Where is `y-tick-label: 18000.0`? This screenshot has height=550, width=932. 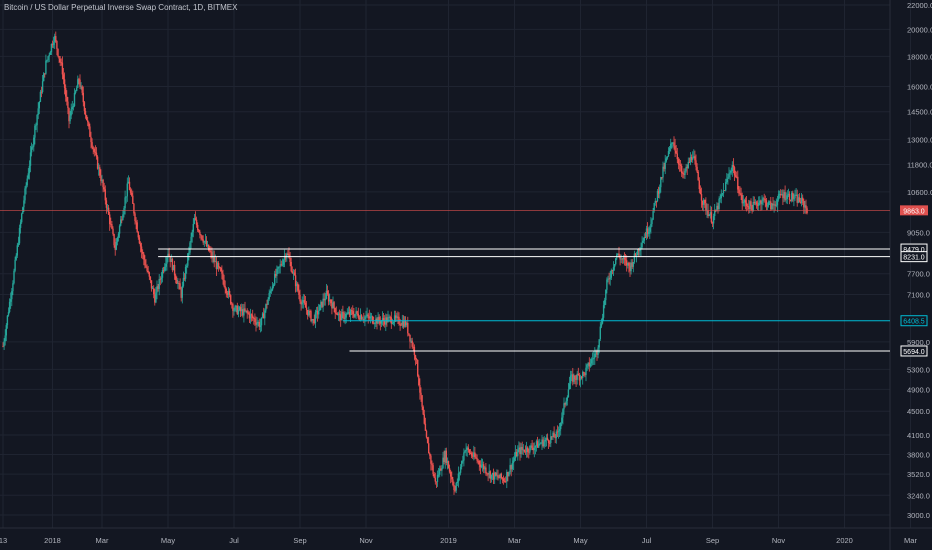
y-tick-label: 18000.0 is located at coordinates (919, 56).